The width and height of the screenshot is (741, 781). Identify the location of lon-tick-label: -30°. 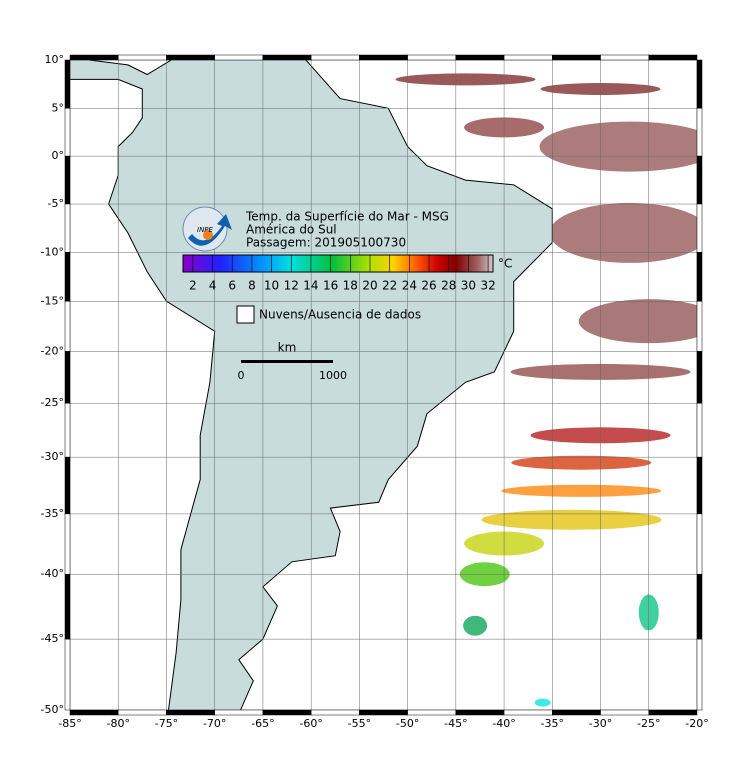
(600, 723).